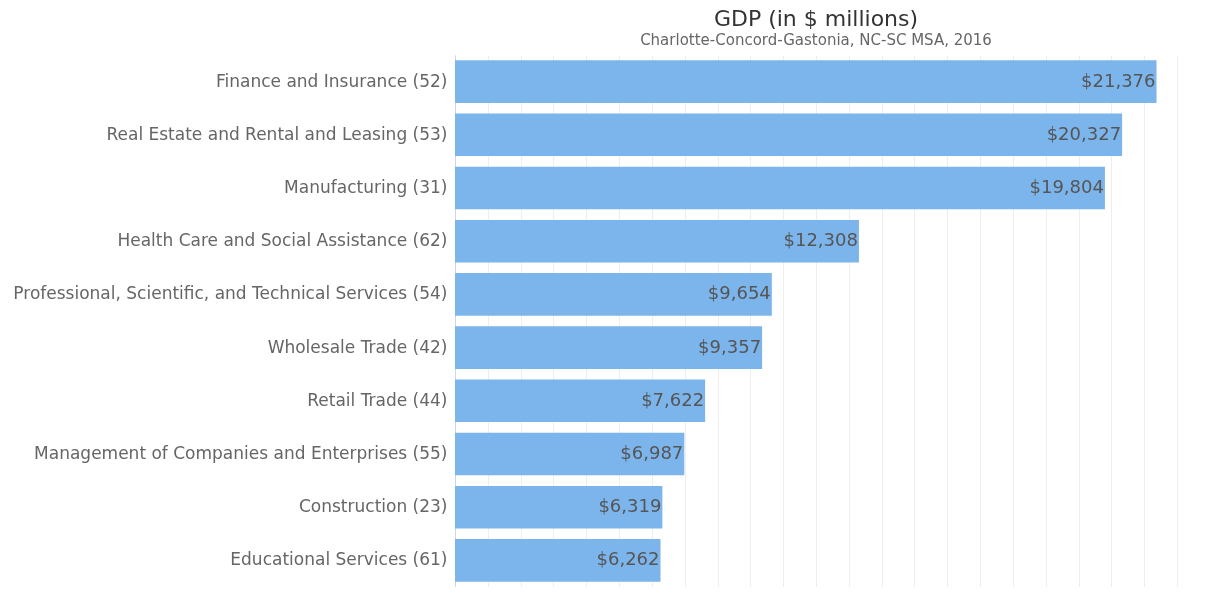 This screenshot has width=1225, height=600. Describe the element at coordinates (366, 187) in the screenshot. I see `y-tick-label: Manufacturing (31)` at that location.